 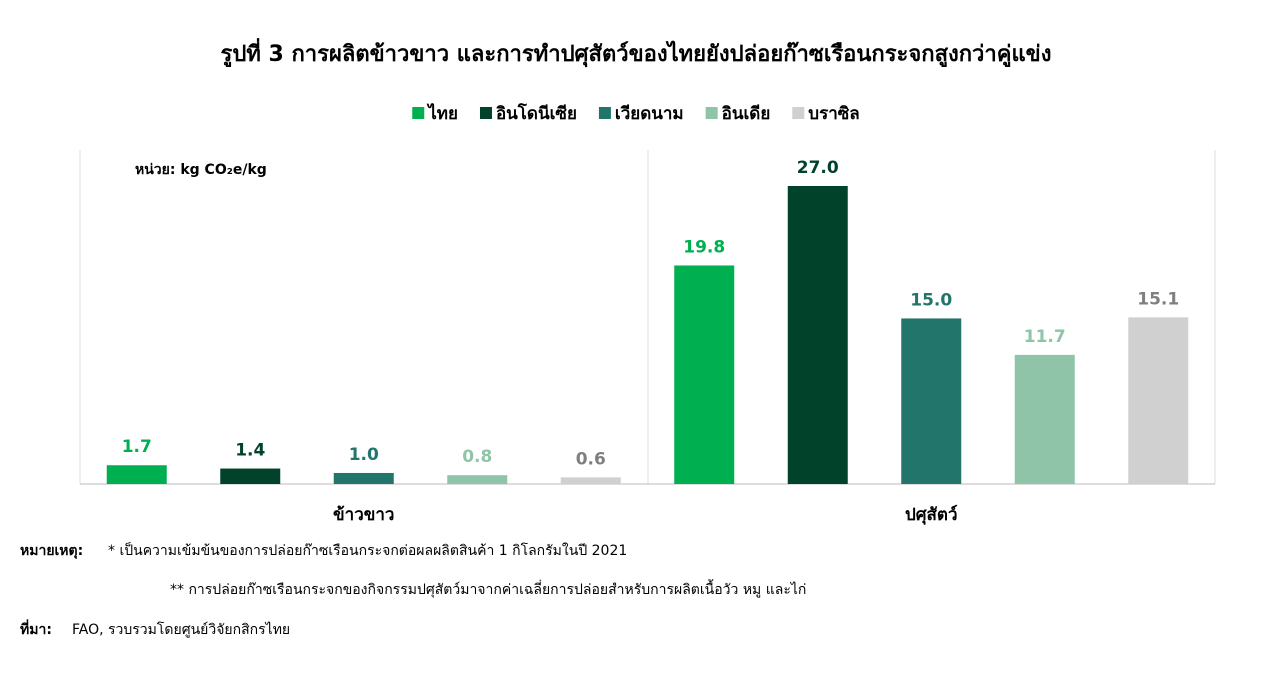 What do you see at coordinates (591, 459) in the screenshot?
I see `data-label: 0.6` at bounding box center [591, 459].